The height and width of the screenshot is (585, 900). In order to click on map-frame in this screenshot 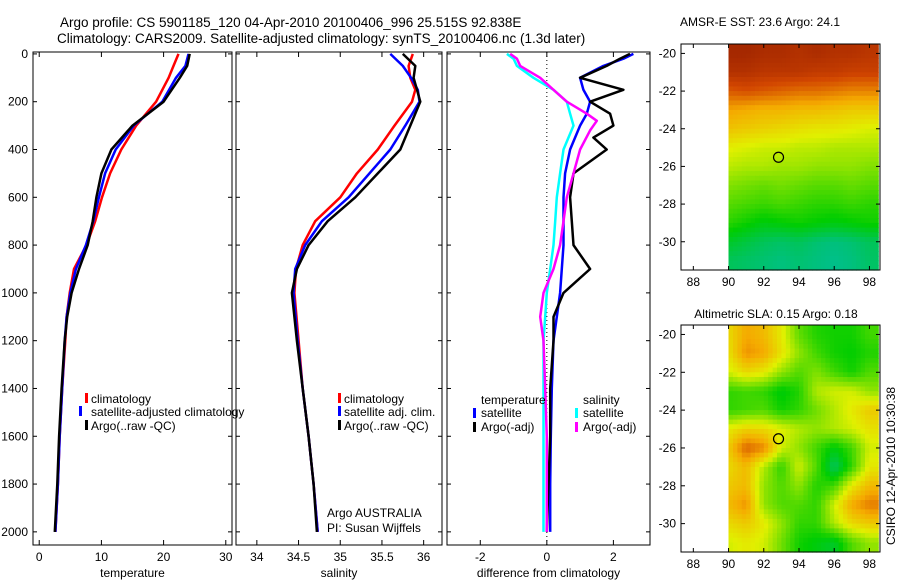, I will do `click(780, 157)`.